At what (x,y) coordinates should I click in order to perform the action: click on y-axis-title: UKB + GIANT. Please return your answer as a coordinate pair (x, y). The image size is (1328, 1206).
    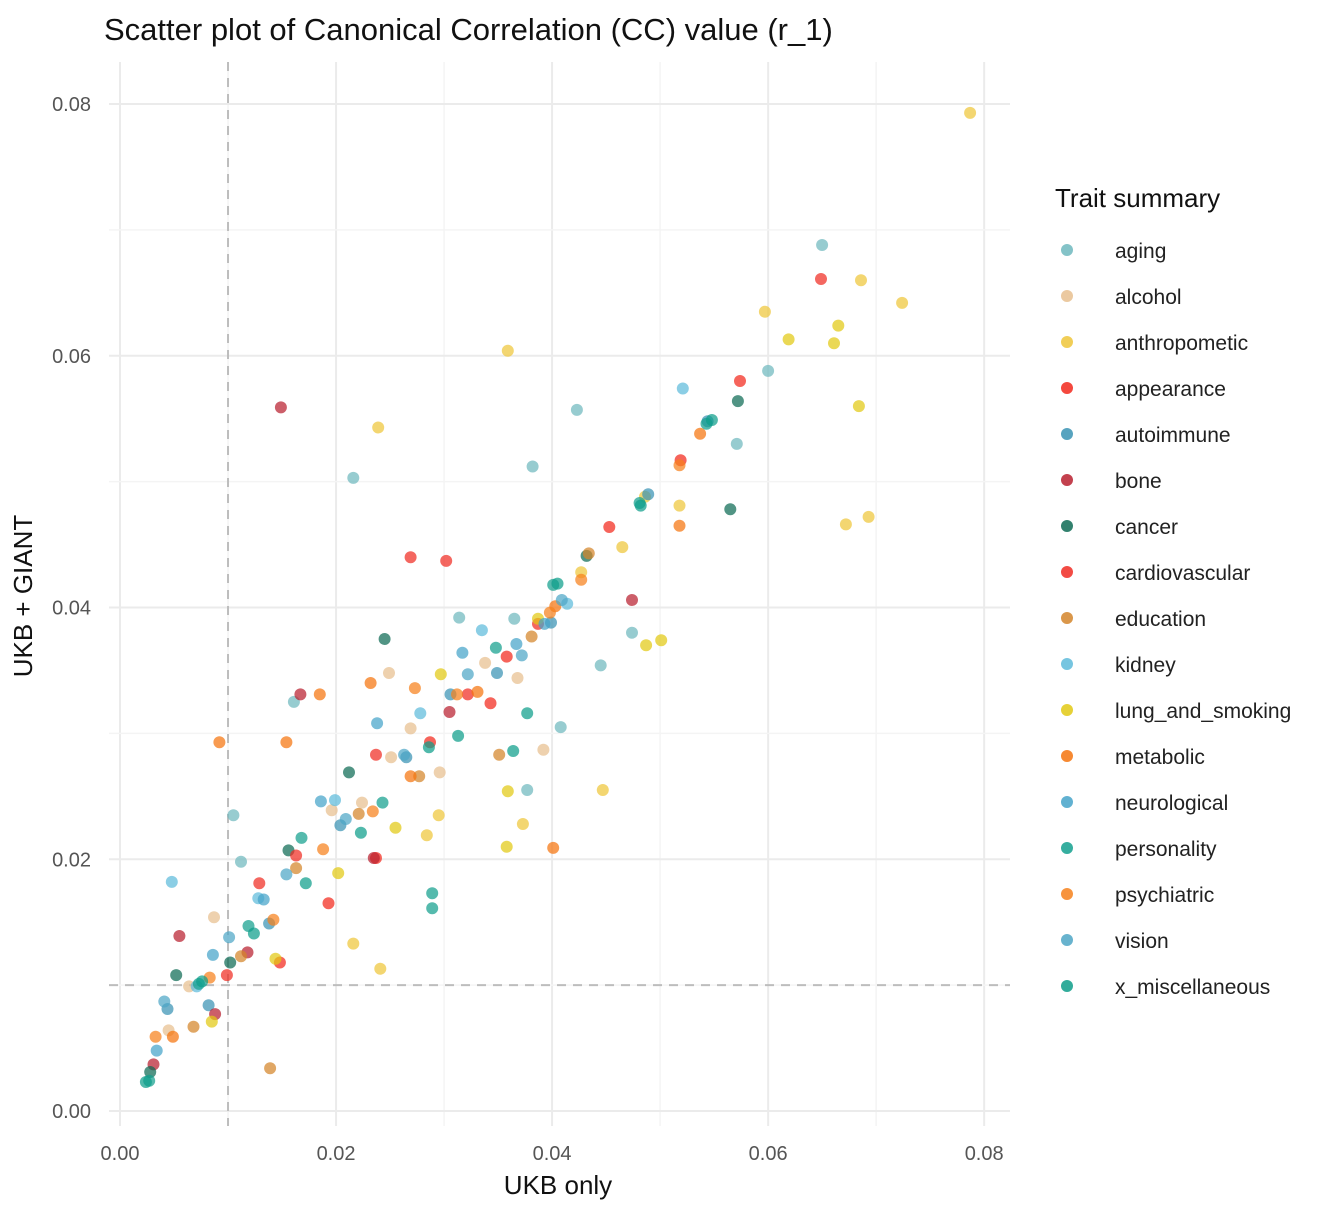
    Looking at the image, I should click on (23, 596).